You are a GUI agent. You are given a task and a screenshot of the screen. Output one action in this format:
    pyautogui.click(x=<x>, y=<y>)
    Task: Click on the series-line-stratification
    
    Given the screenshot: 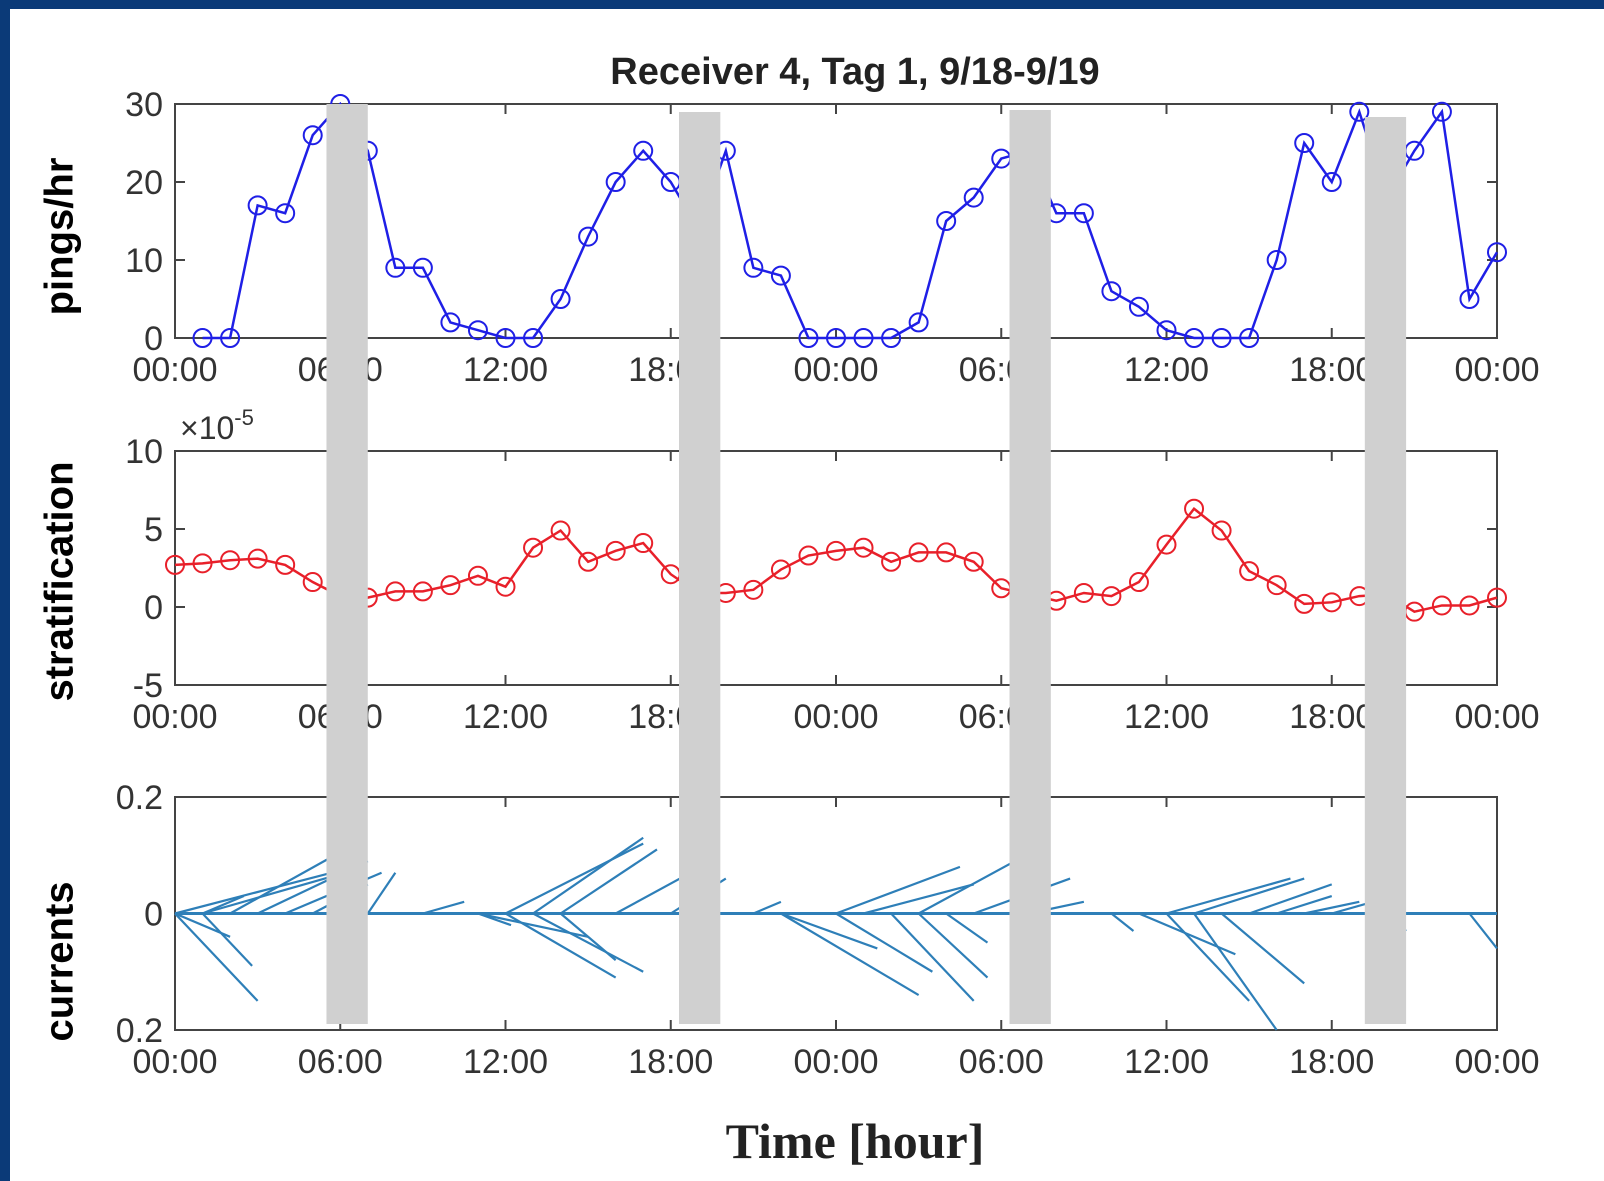 What is the action you would take?
    pyautogui.click(x=836, y=560)
    